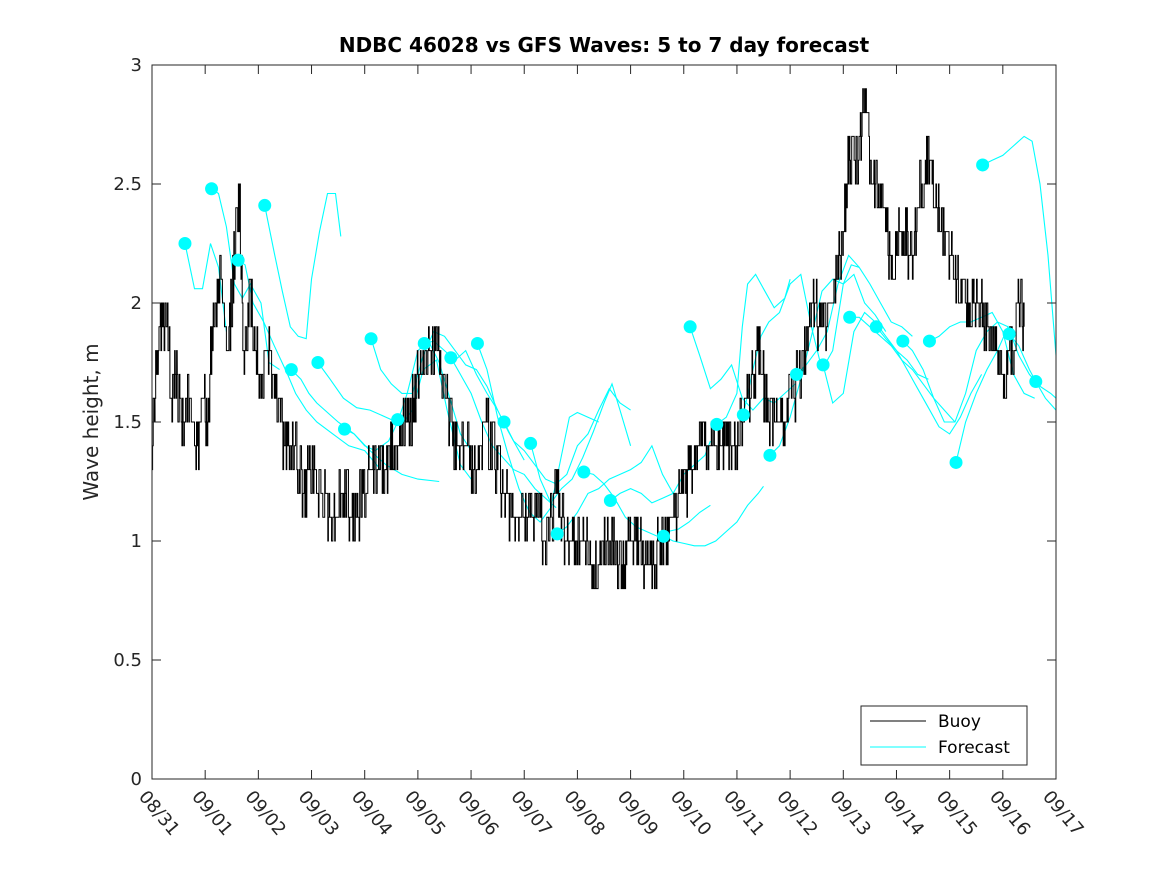 The image size is (1167, 875). I want to click on y-tick-label-3: 1.5, so click(127, 422).